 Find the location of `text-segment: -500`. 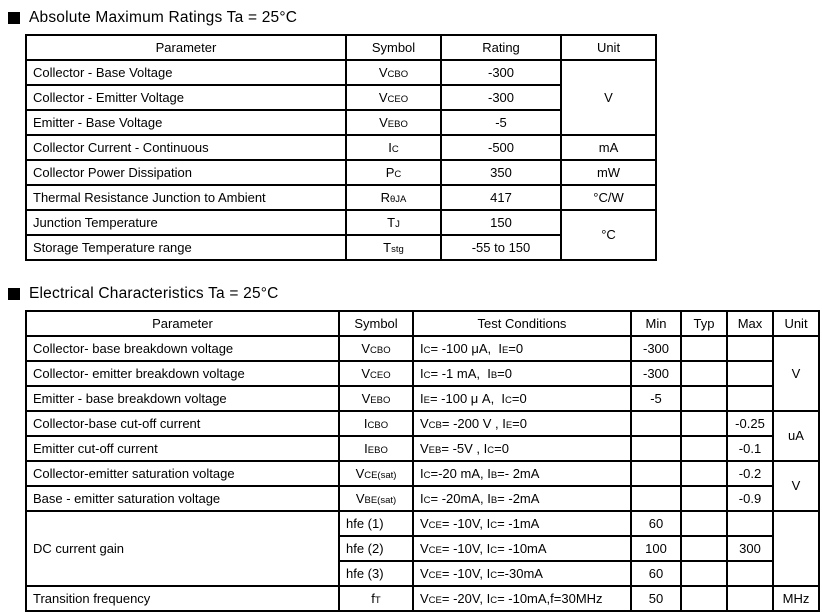

text-segment: -500 is located at coordinates (501, 147).